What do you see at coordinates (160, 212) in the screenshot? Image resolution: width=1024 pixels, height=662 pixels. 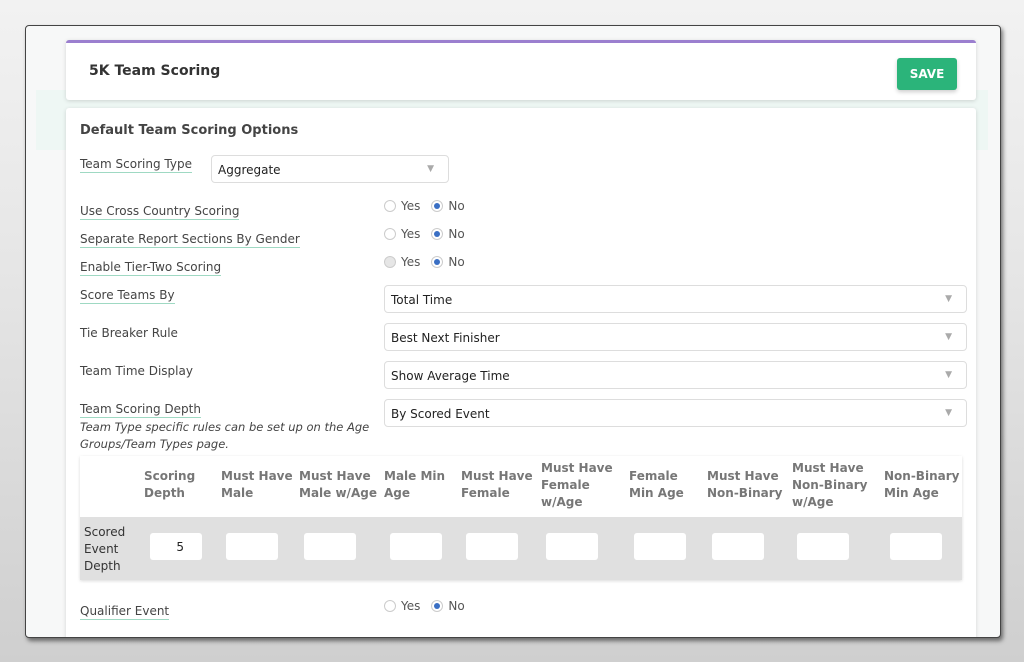 I see `cross-country-label: Use Cross Country Scoring` at bounding box center [160, 212].